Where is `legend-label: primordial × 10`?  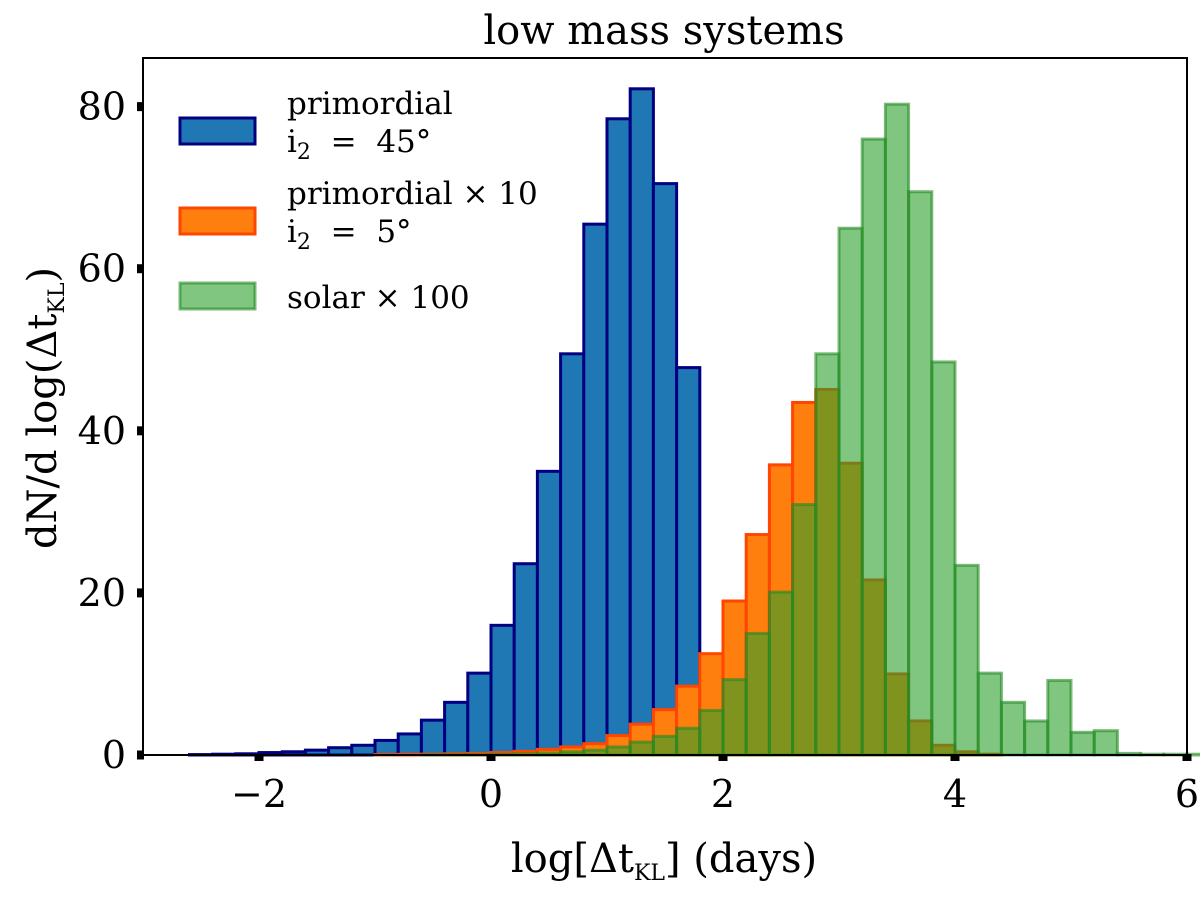
legend-label: primordial × 10 is located at coordinates (412, 194).